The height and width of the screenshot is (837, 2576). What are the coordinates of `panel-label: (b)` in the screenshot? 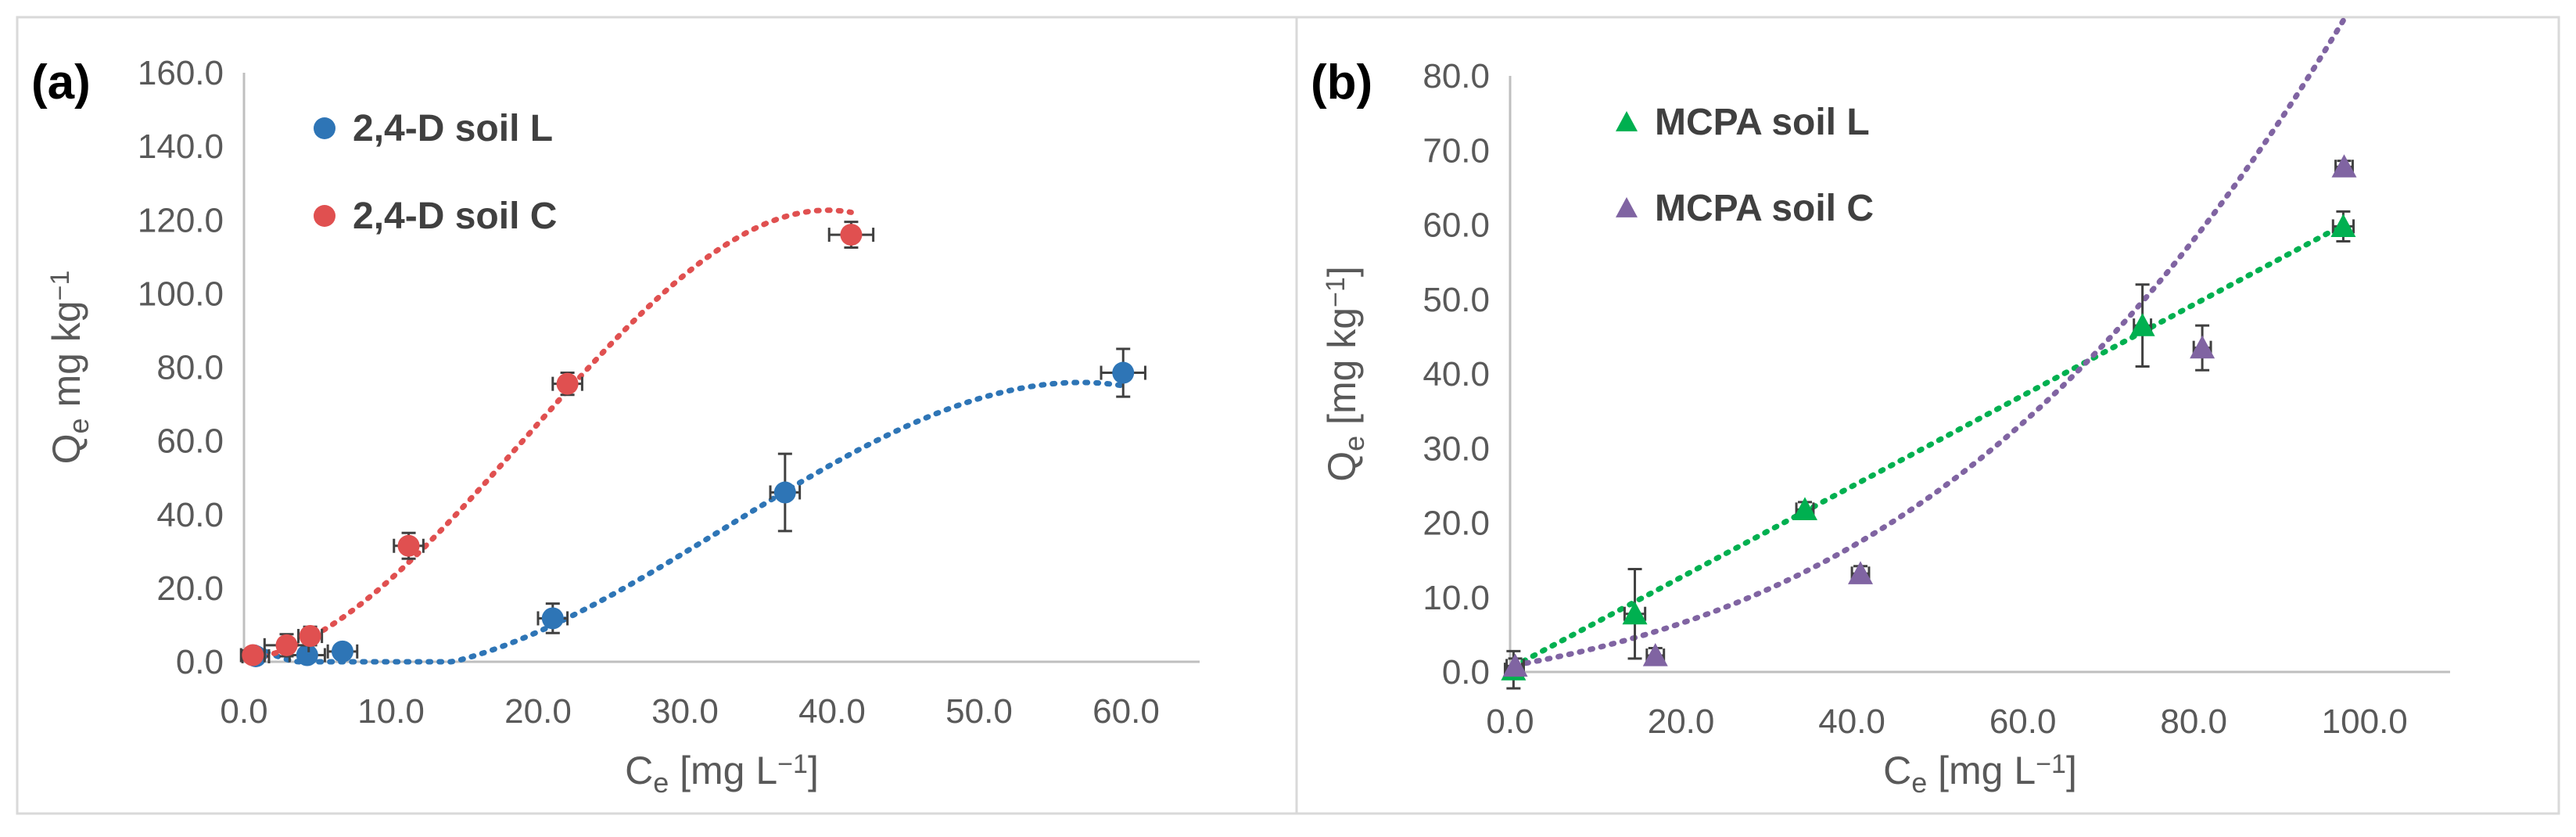 It's located at (1341, 83).